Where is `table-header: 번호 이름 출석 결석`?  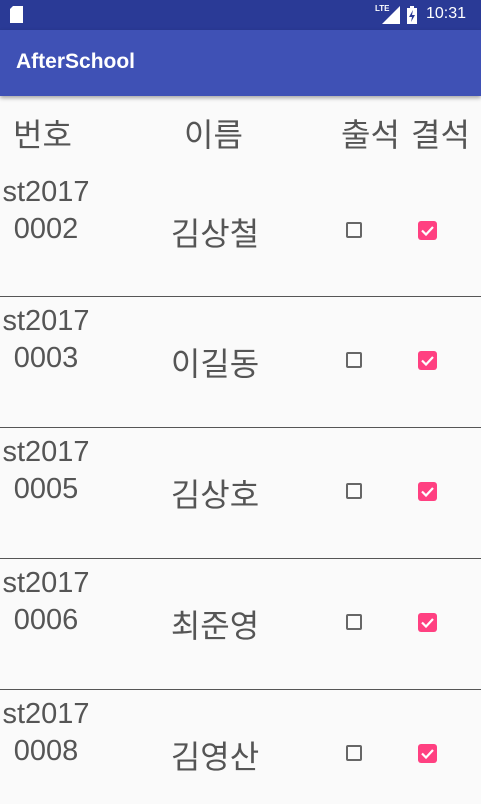 table-header: 번호 이름 출석 결석 is located at coordinates (240, 132).